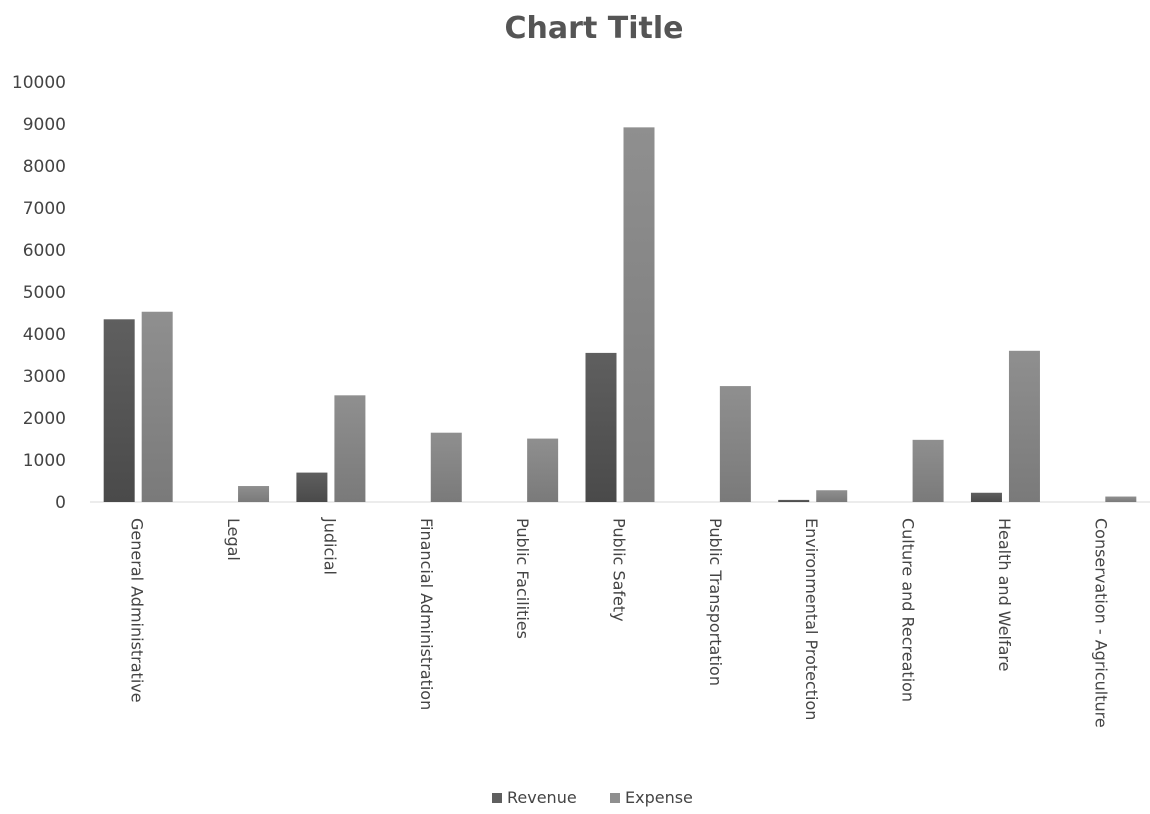 This screenshot has width=1150, height=814. I want to click on x-tick-label: Judicial, so click(329, 546).